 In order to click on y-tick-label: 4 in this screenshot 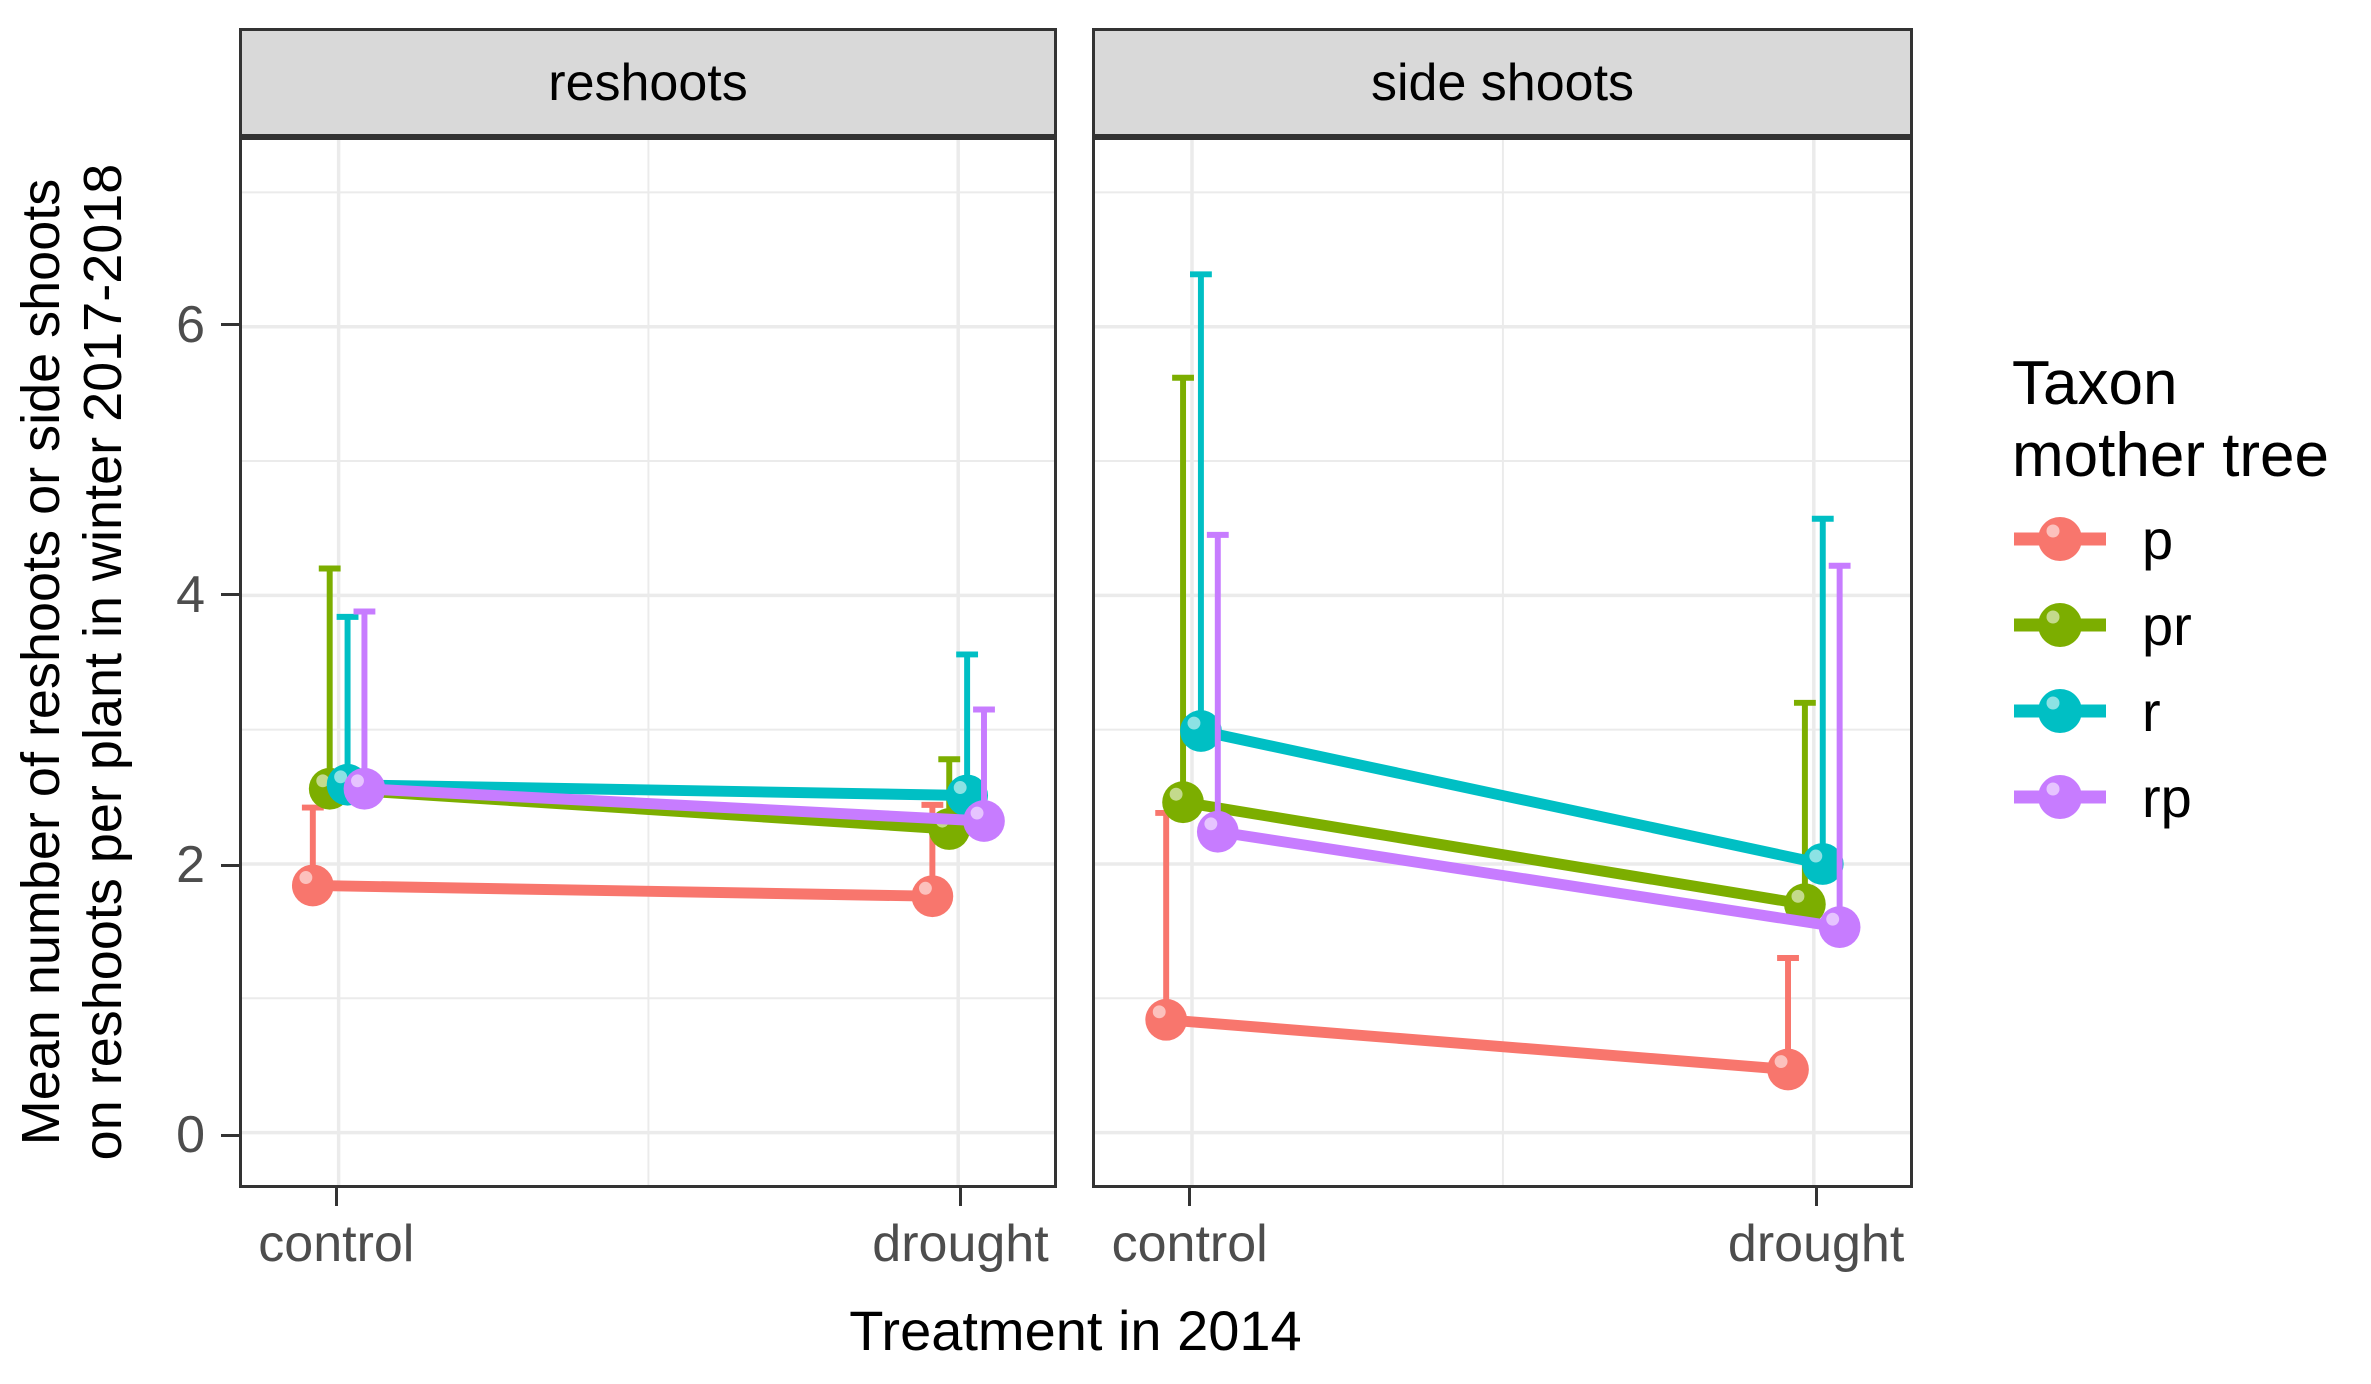, I will do `click(190, 594)`.